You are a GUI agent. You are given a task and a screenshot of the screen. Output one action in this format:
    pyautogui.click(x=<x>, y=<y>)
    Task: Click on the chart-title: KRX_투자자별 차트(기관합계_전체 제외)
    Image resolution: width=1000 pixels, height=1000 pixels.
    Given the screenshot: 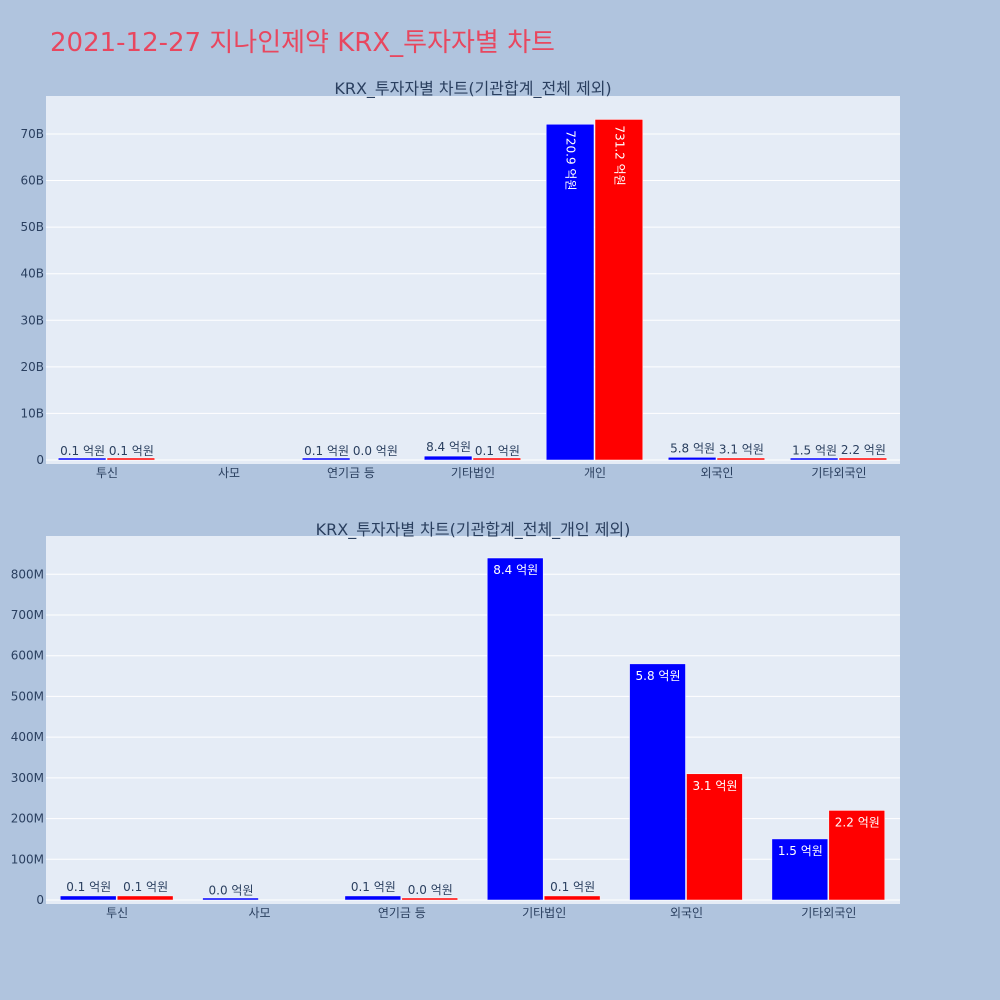 What is the action you would take?
    pyautogui.click(x=472, y=89)
    